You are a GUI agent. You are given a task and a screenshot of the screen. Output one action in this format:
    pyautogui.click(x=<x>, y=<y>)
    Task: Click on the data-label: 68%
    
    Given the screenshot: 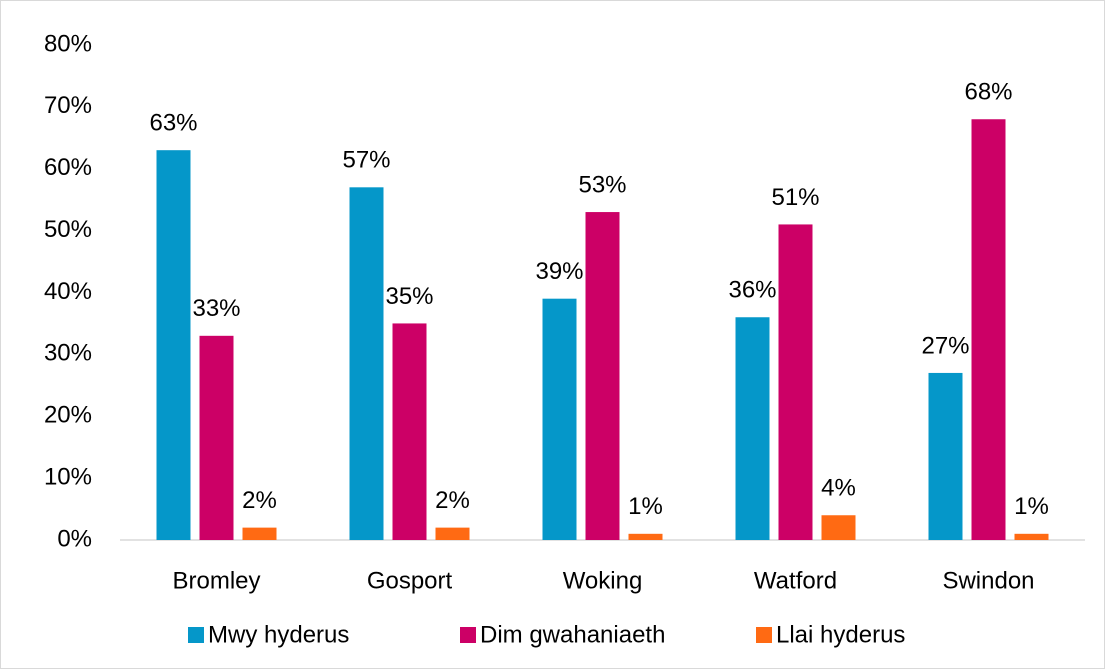 What is the action you would take?
    pyautogui.click(x=988, y=92)
    